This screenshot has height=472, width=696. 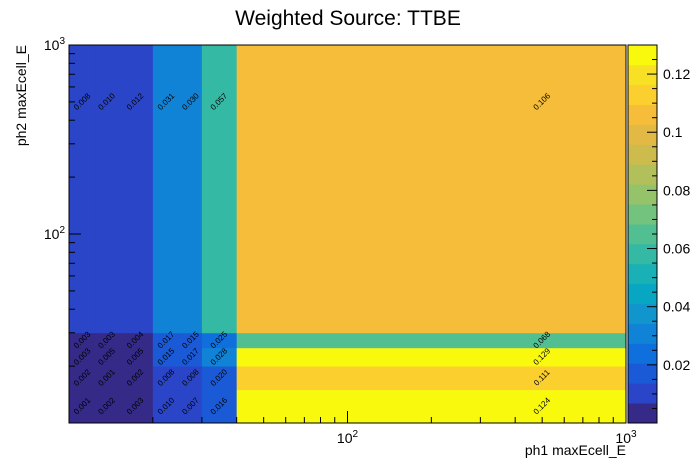 What do you see at coordinates (658, 234) in the screenshot?
I see `colorbar: 0.02 0.04 0.06 0.08 0.1 0.12` at bounding box center [658, 234].